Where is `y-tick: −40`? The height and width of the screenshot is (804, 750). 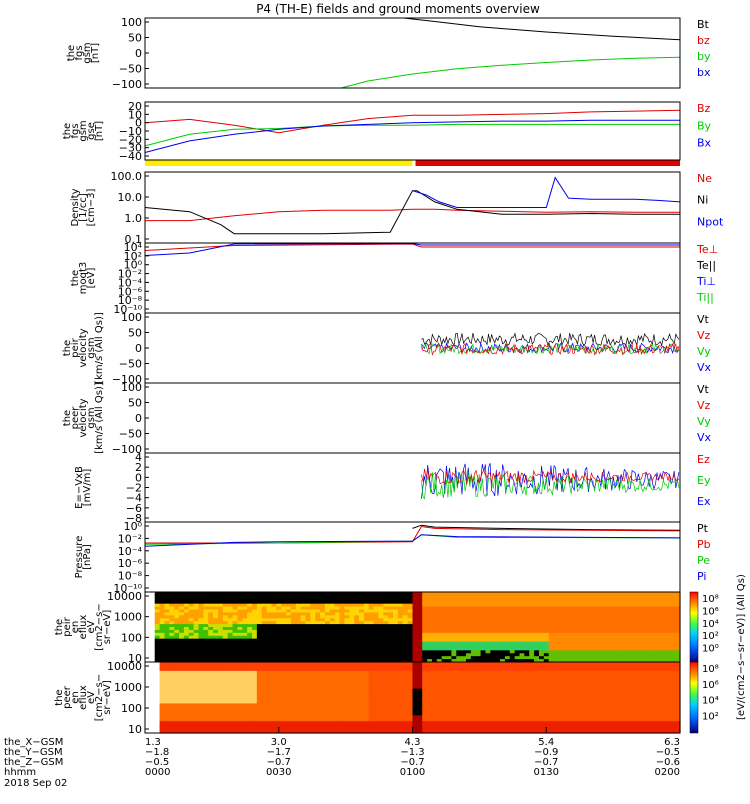 y-tick: −40 is located at coordinates (130, 156).